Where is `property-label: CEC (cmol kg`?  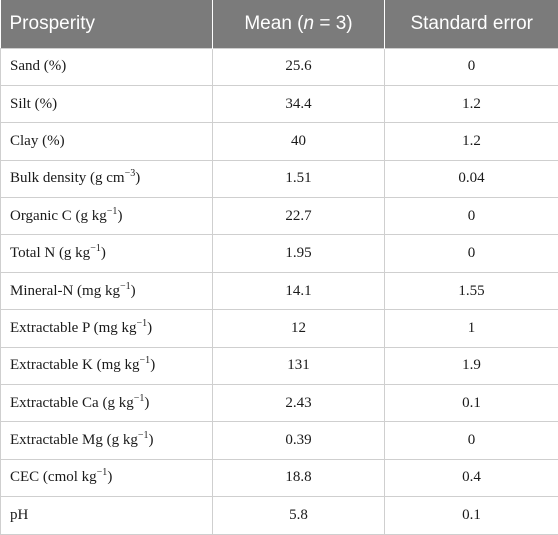 property-label: CEC (cmol kg is located at coordinates (53, 477).